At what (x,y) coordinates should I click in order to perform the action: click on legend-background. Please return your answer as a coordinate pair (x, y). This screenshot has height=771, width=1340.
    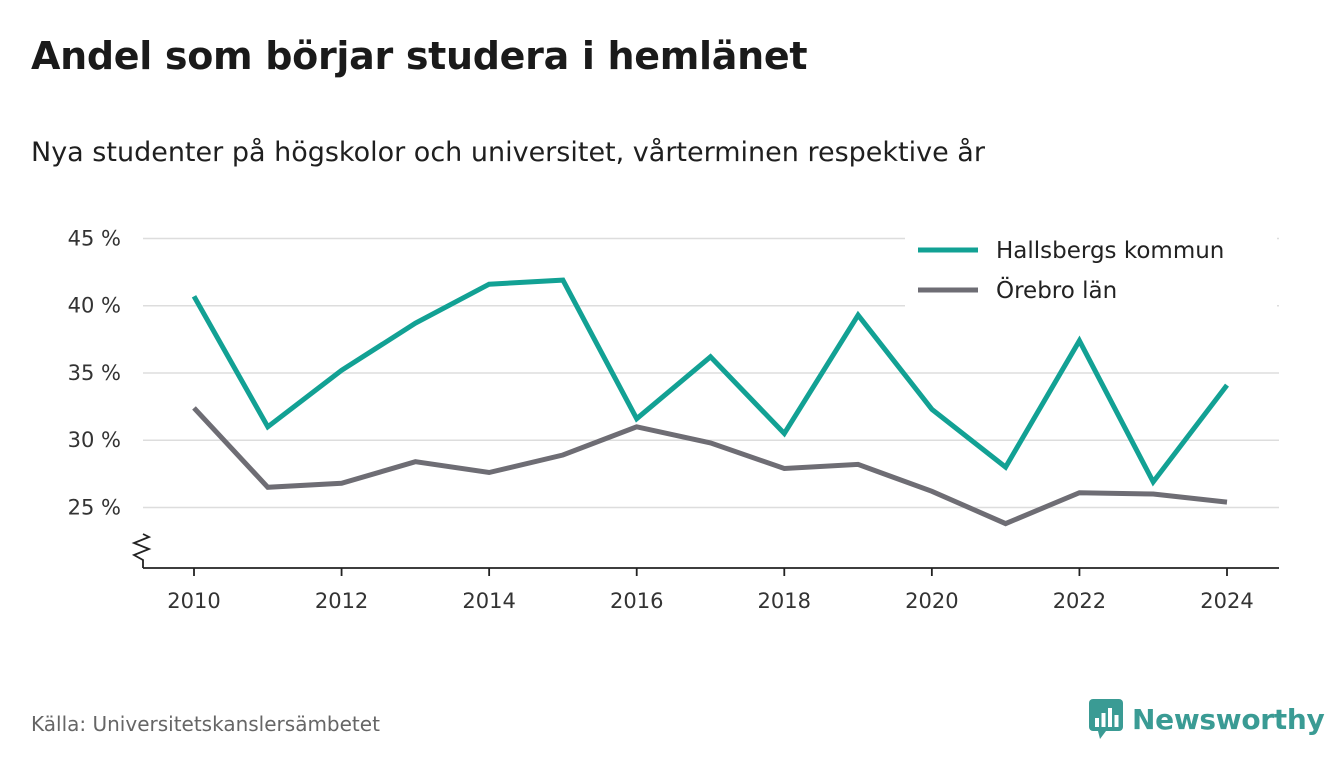
    Looking at the image, I should click on (1091, 271).